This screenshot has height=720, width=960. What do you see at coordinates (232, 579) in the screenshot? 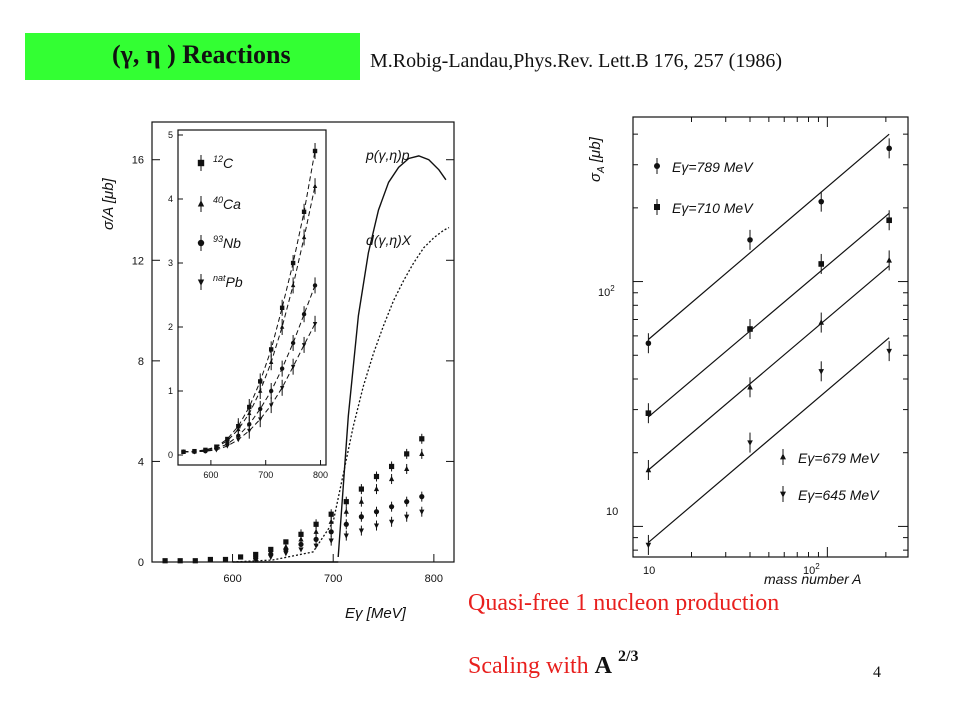
I see `xtick-label: 600` at bounding box center [232, 579].